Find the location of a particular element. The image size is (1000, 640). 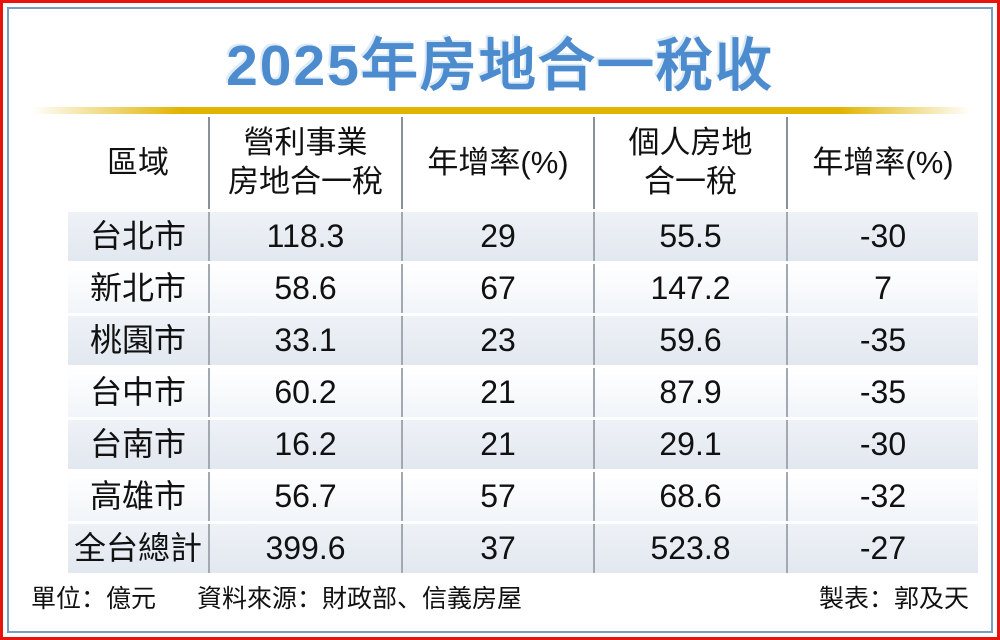

cell-individual-tax: 523.8 is located at coordinates (689, 548).